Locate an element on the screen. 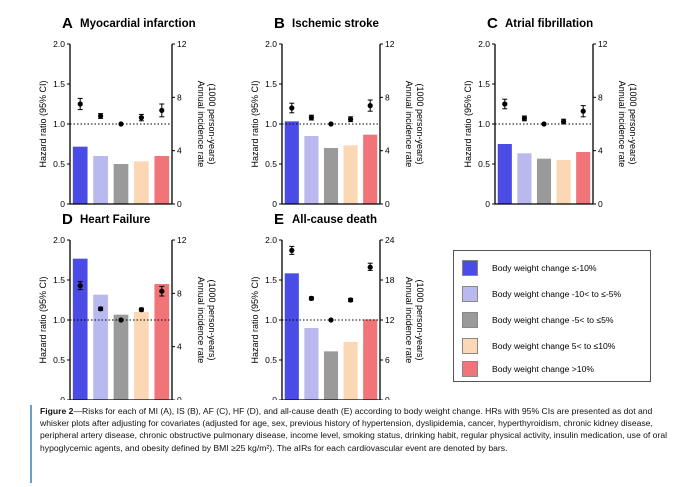 This screenshot has height=487, width=680. right-tick-label: 24 is located at coordinates (390, 240).